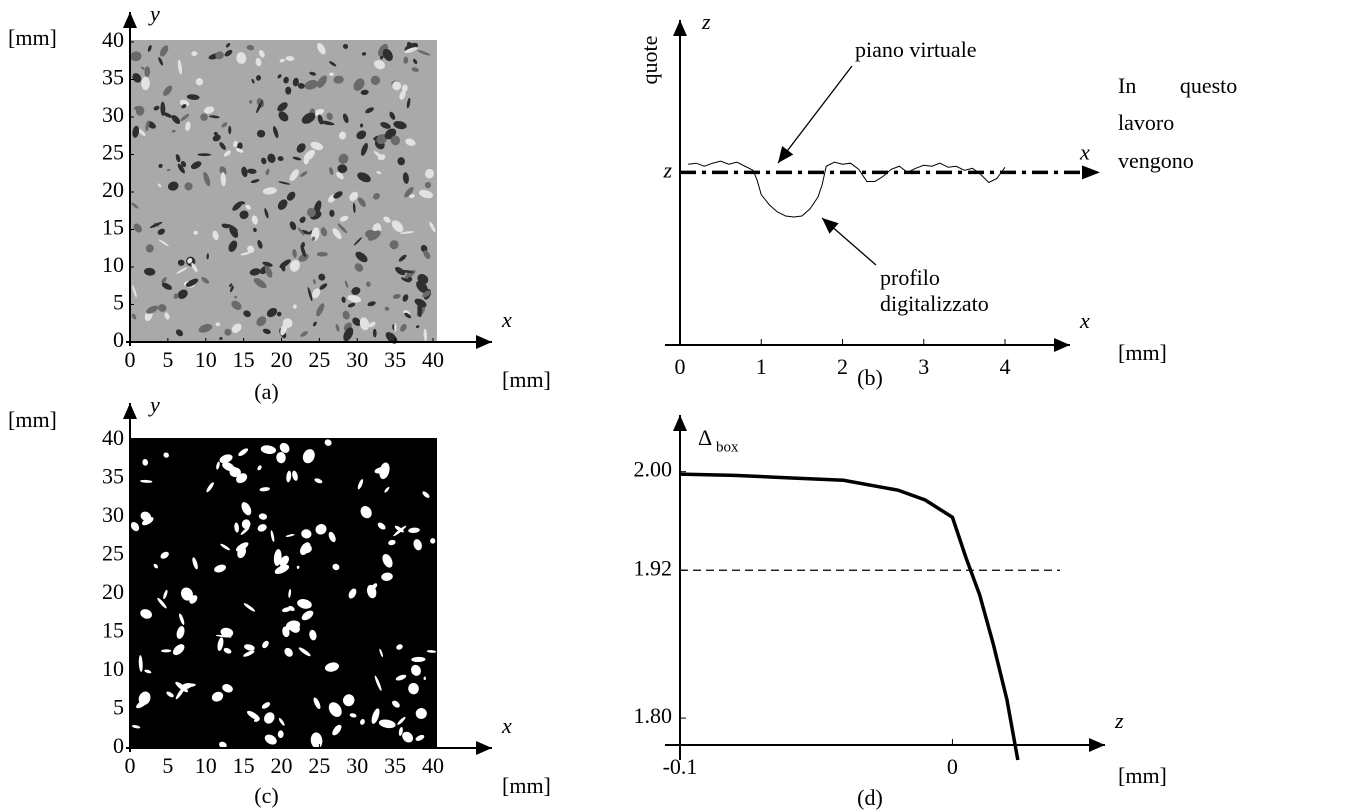 The image size is (1349, 812). I want to click on virtual-plane-head, so click(1091, 172).